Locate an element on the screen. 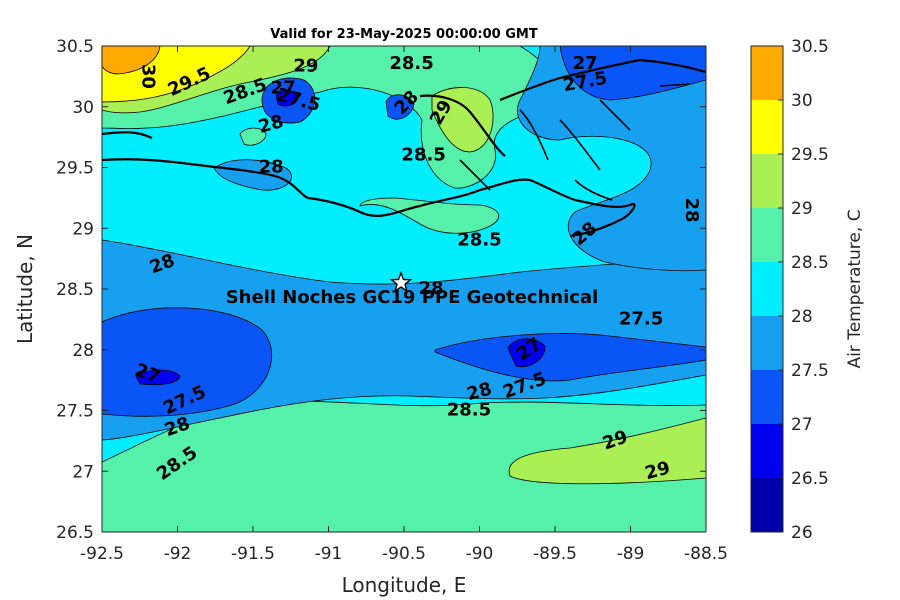  y-tick-label: 29 is located at coordinates (83, 229).